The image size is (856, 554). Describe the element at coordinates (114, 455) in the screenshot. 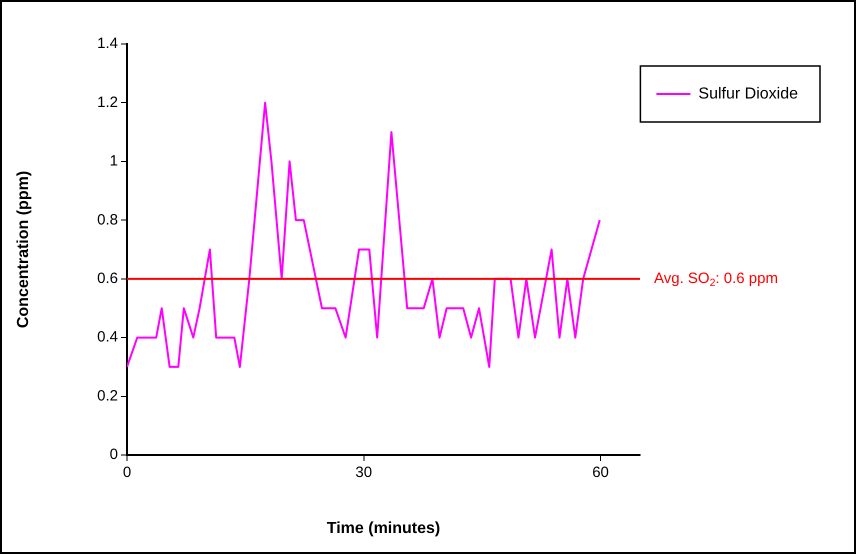

I see `y-tick-label: 0` at that location.